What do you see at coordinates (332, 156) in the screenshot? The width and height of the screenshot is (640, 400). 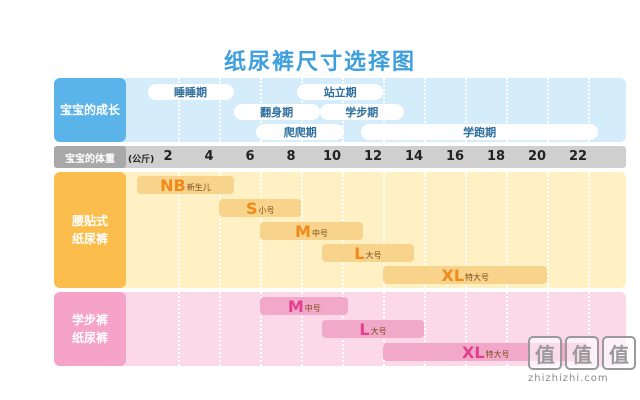 I see `weight-tick: 10` at bounding box center [332, 156].